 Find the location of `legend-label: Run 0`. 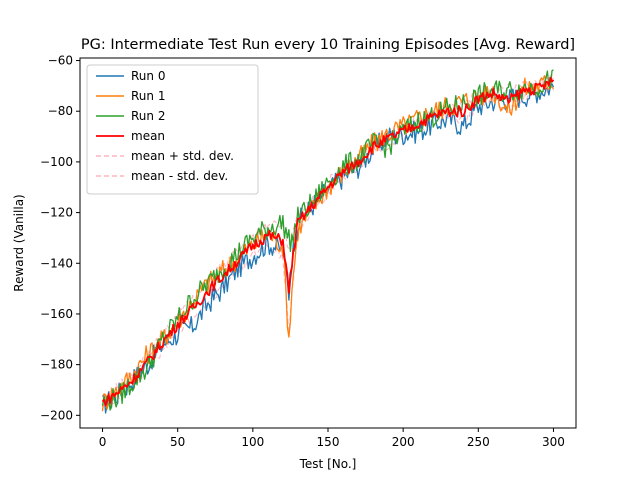

legend-label: Run 0 is located at coordinates (148, 76).